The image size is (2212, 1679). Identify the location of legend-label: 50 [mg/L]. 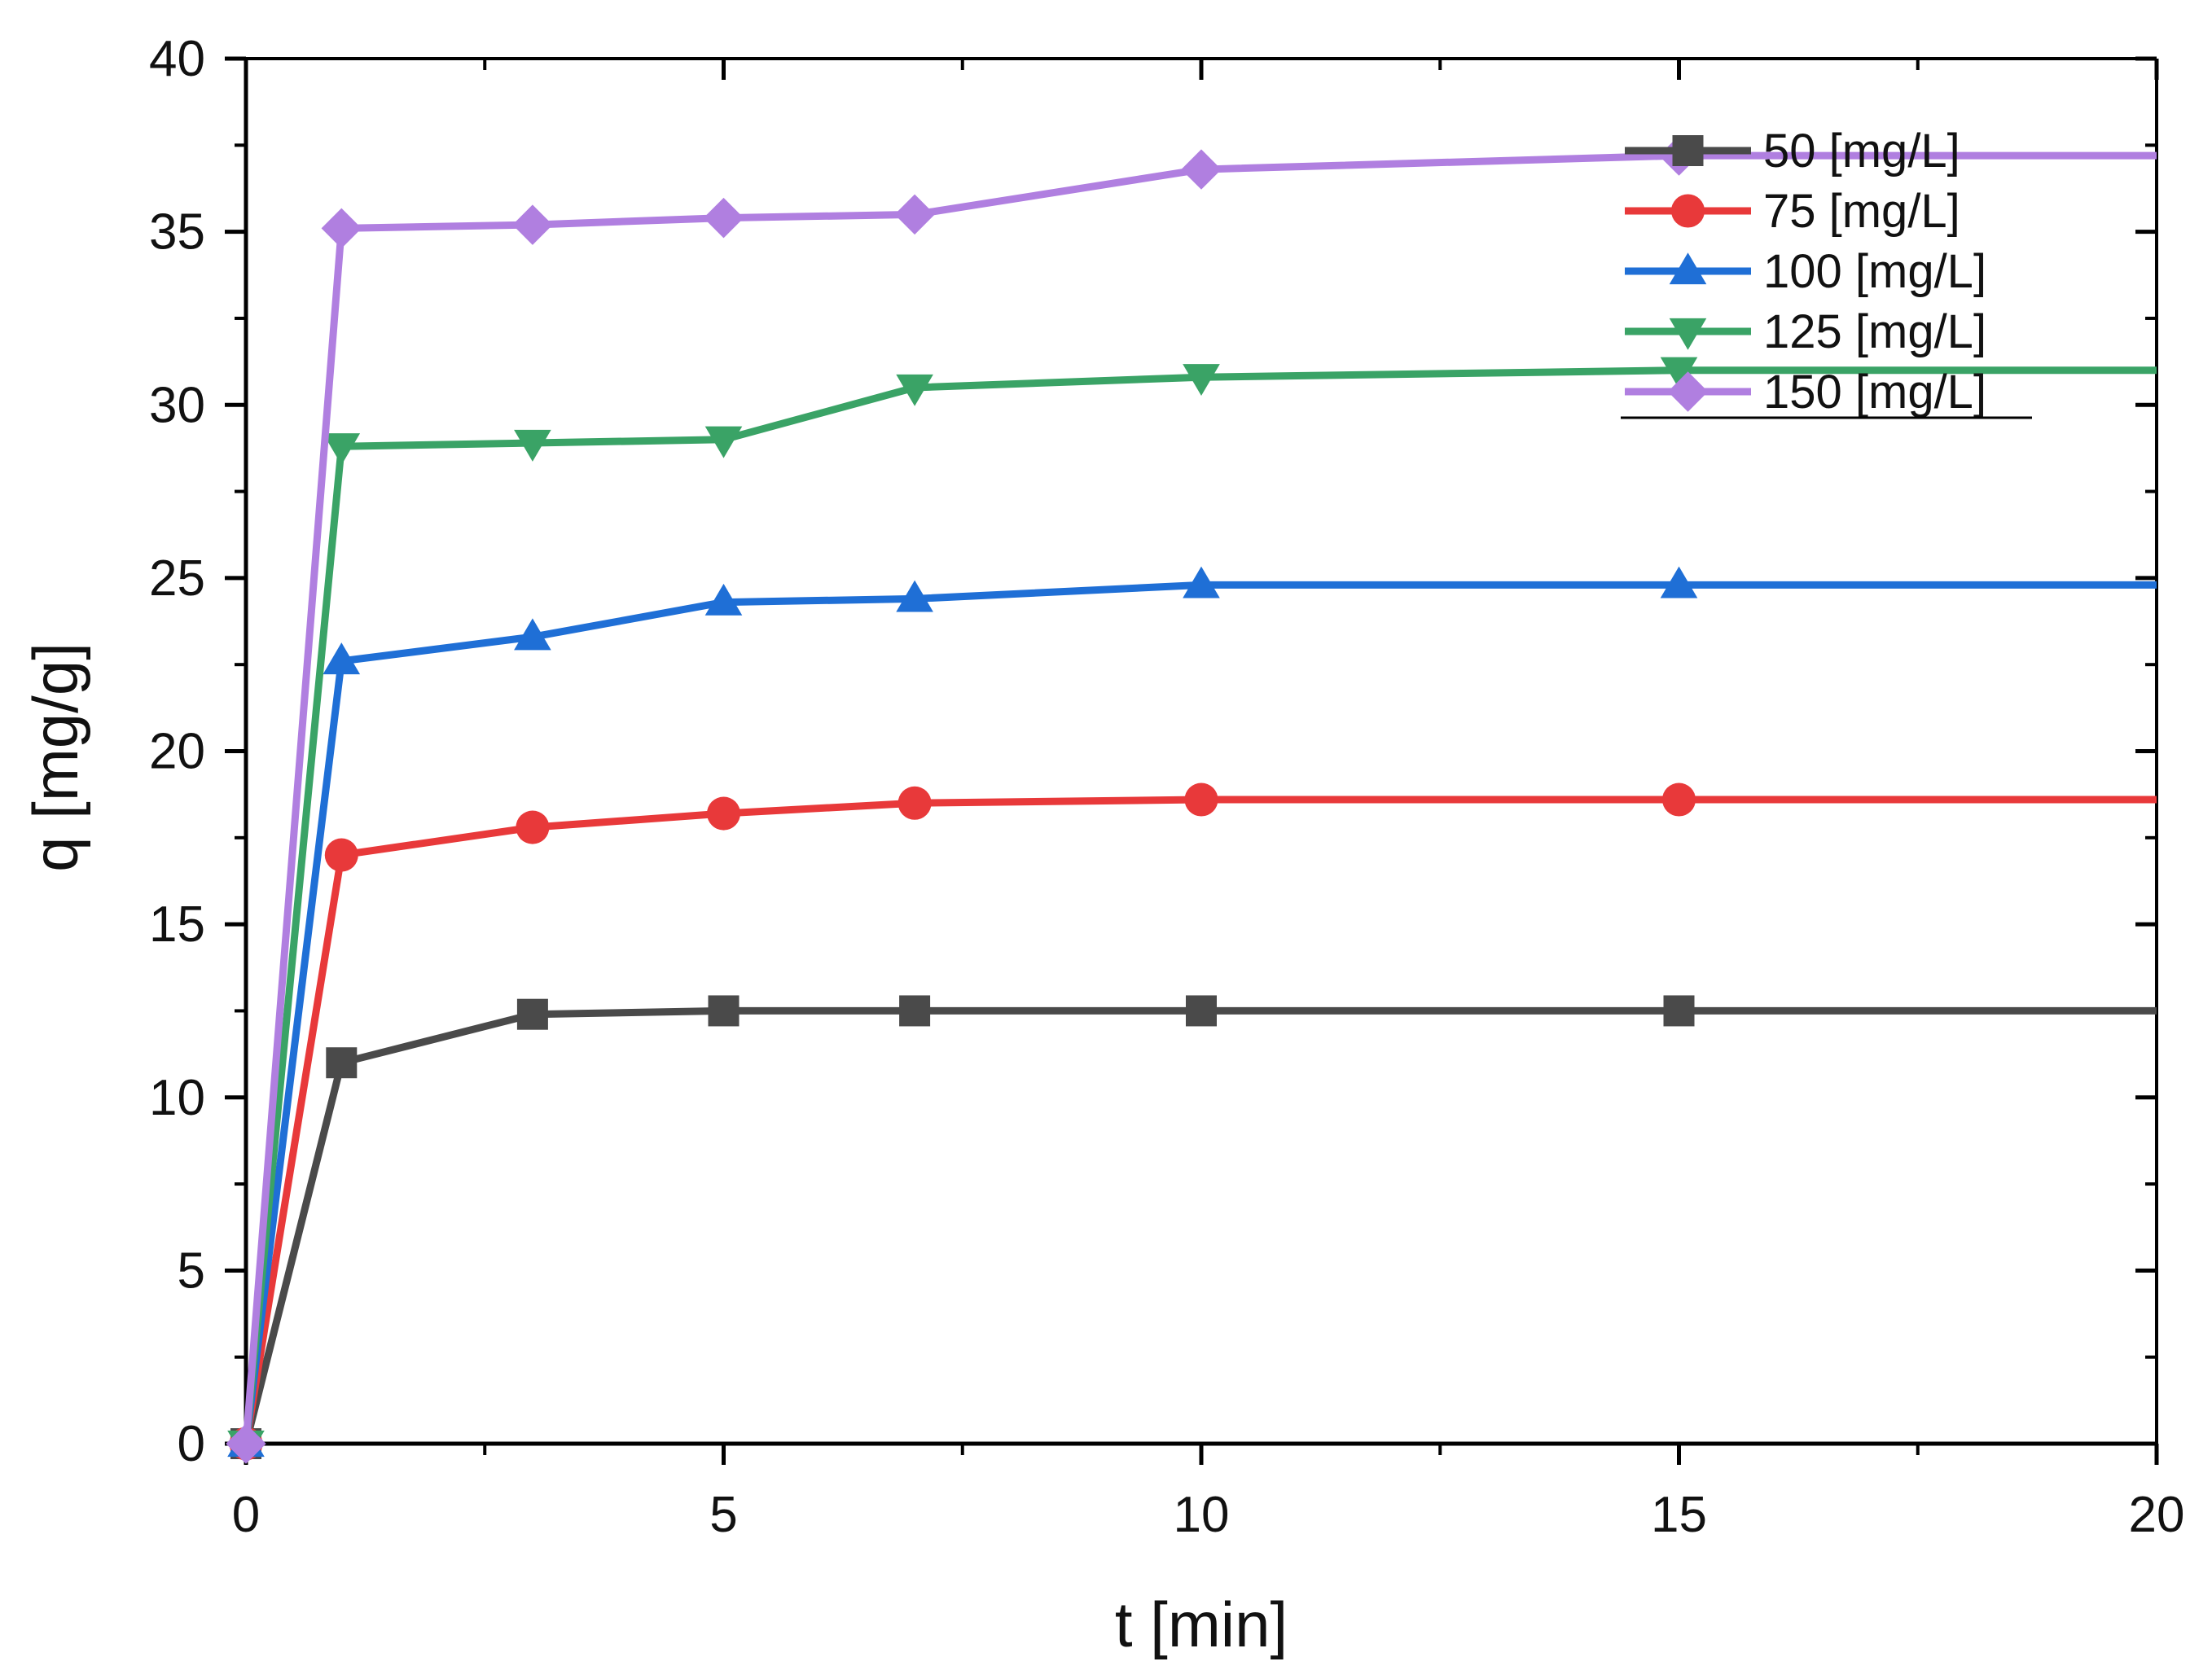
(1862, 151).